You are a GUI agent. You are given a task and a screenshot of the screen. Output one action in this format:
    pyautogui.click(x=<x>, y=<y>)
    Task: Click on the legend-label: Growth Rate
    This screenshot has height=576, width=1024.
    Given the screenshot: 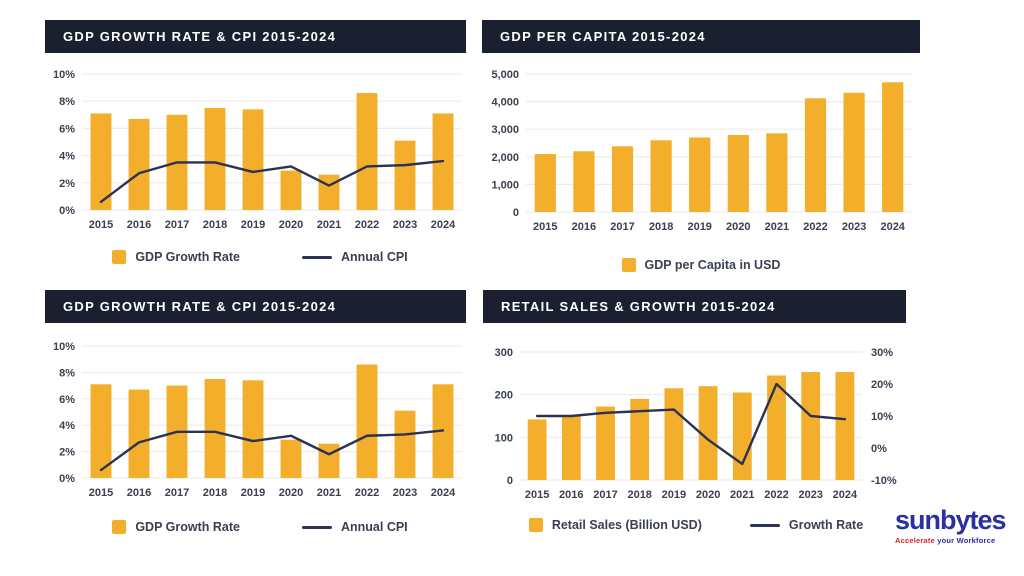 What is the action you would take?
    pyautogui.click(x=826, y=525)
    